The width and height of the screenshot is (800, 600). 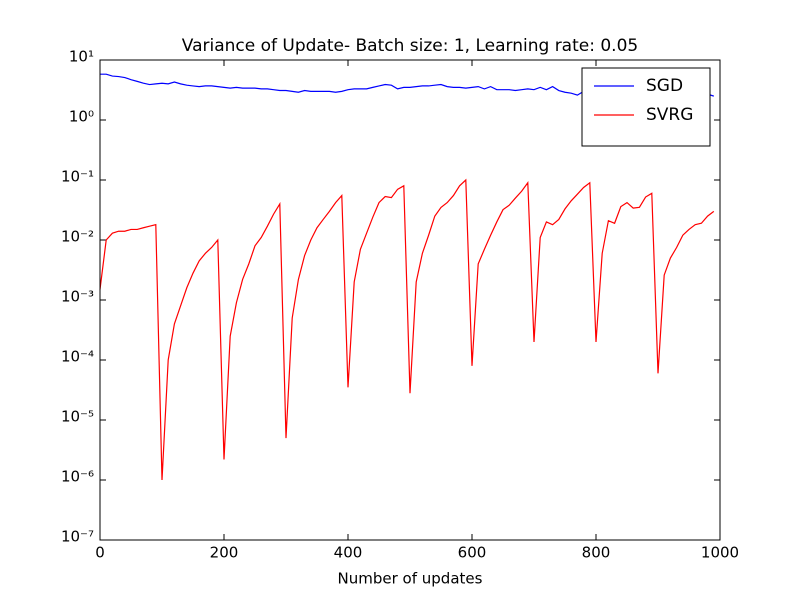 I want to click on x-tick-label: 800, so click(x=596, y=553).